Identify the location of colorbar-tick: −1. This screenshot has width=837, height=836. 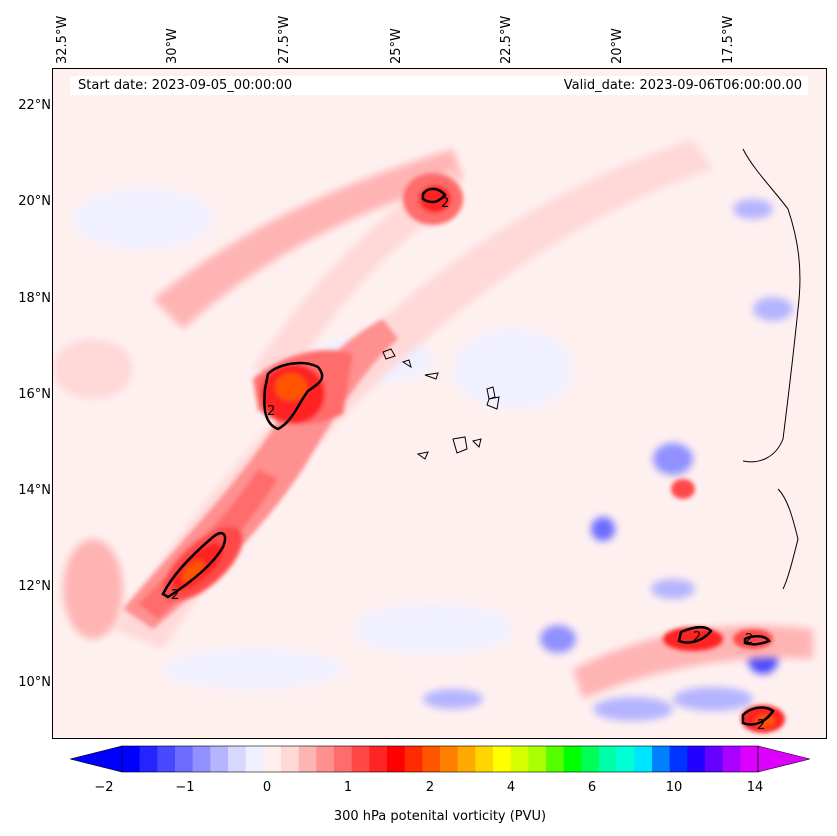
(185, 787).